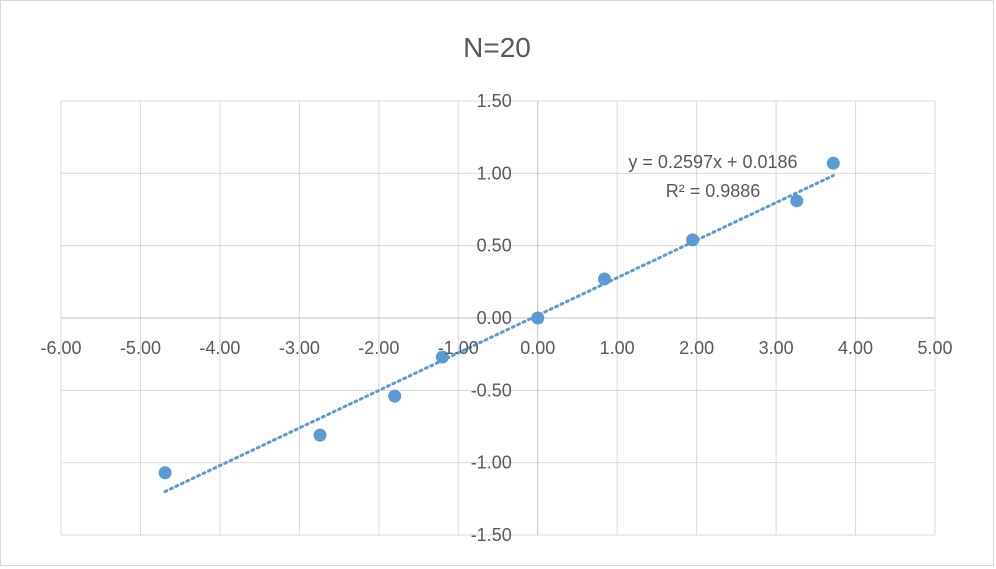  Describe the element at coordinates (497, 47) in the screenshot. I see `chart-title: N=20` at that location.